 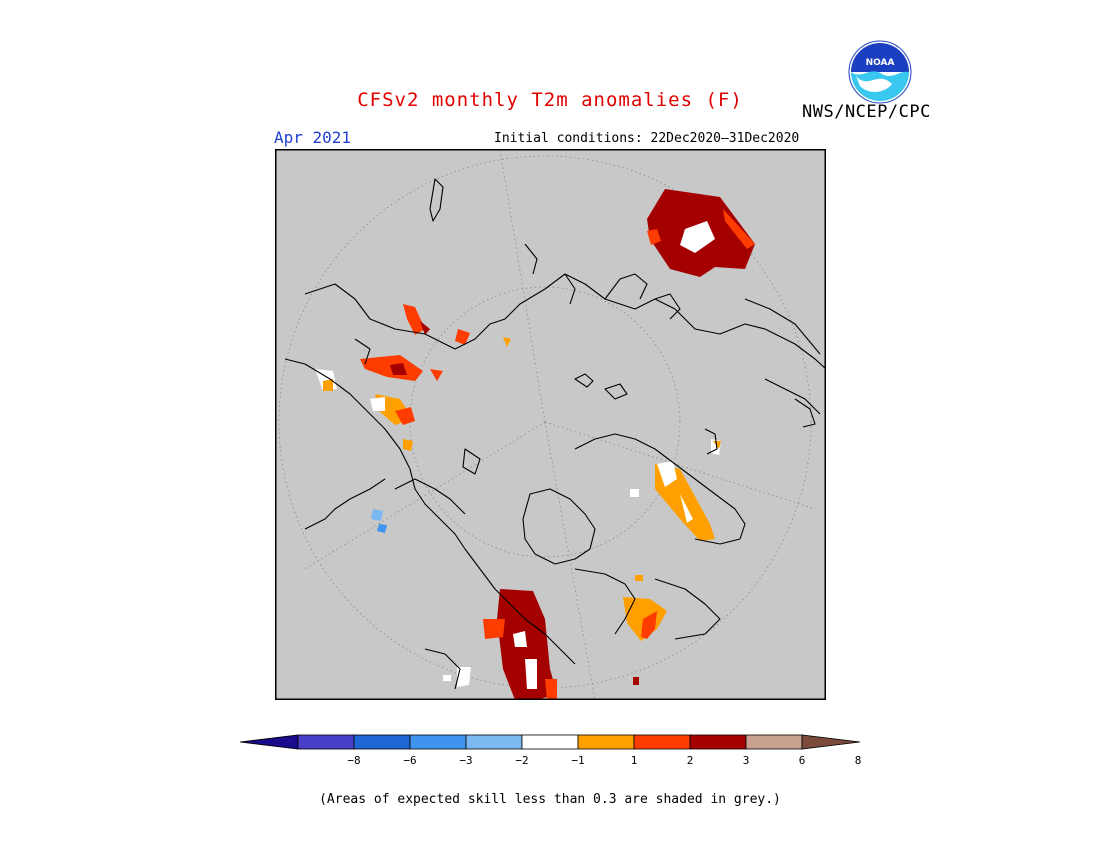 I want to click on legend-tick-label: 2, so click(x=690, y=760).